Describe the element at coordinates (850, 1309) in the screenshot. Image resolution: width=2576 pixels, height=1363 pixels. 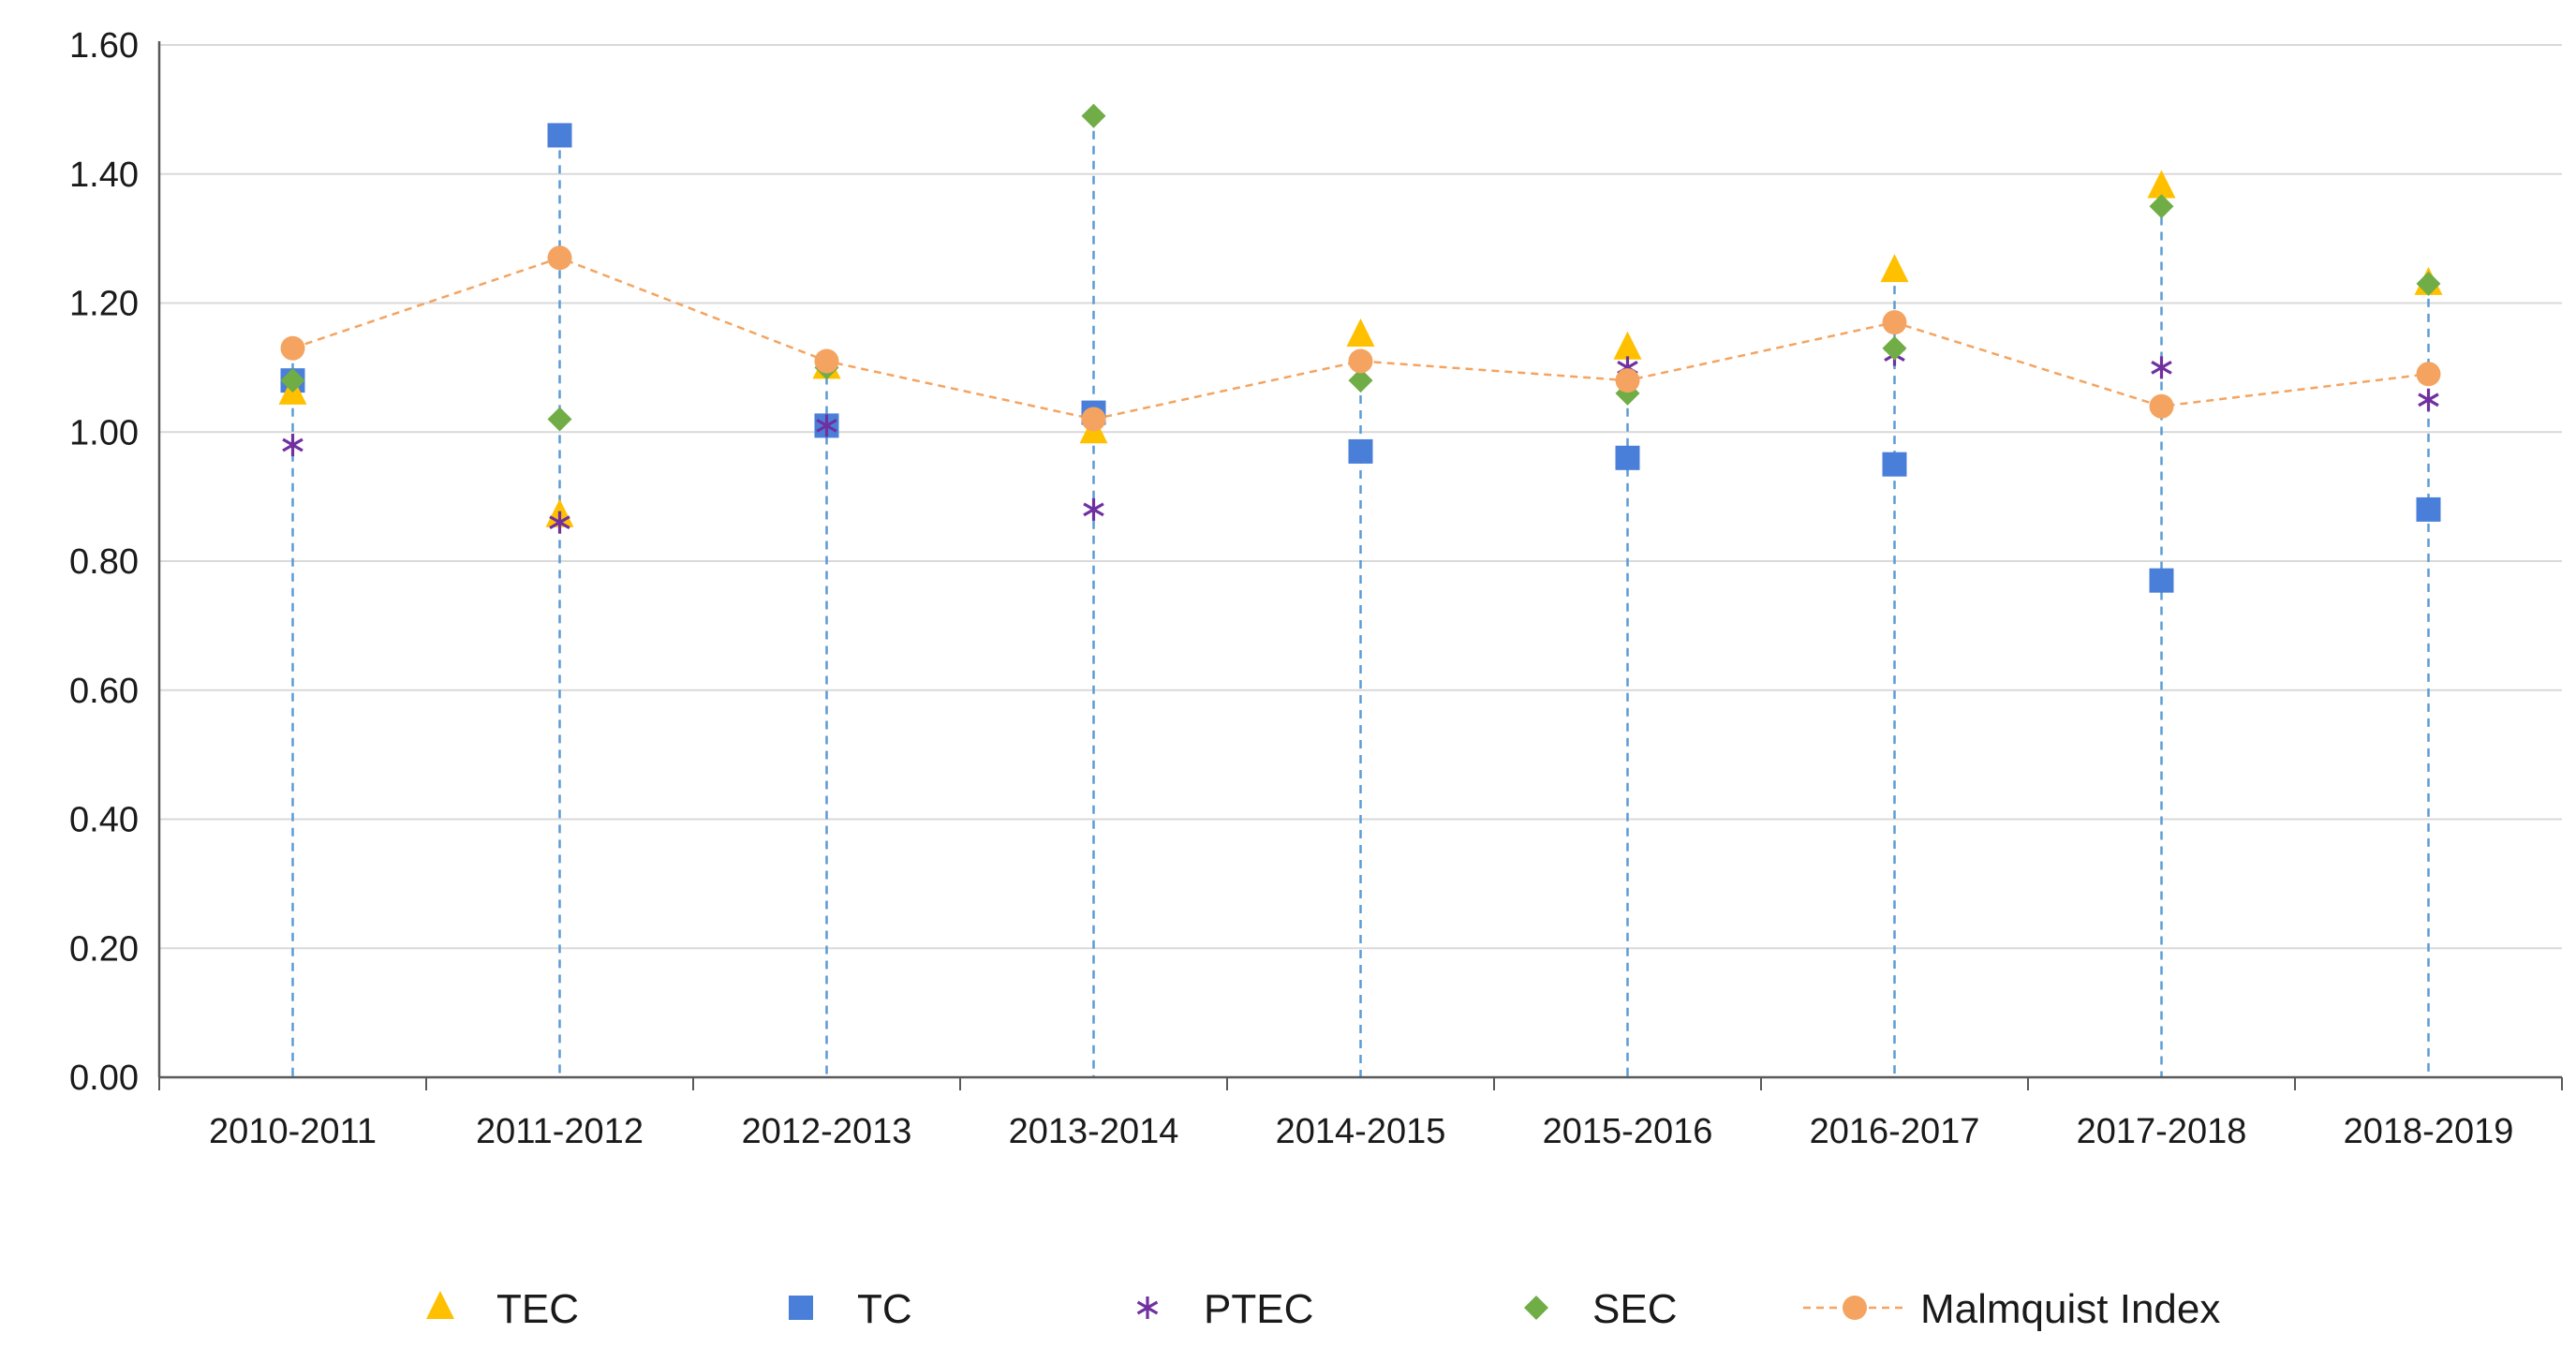
I see `legend-item-tc: TC` at that location.